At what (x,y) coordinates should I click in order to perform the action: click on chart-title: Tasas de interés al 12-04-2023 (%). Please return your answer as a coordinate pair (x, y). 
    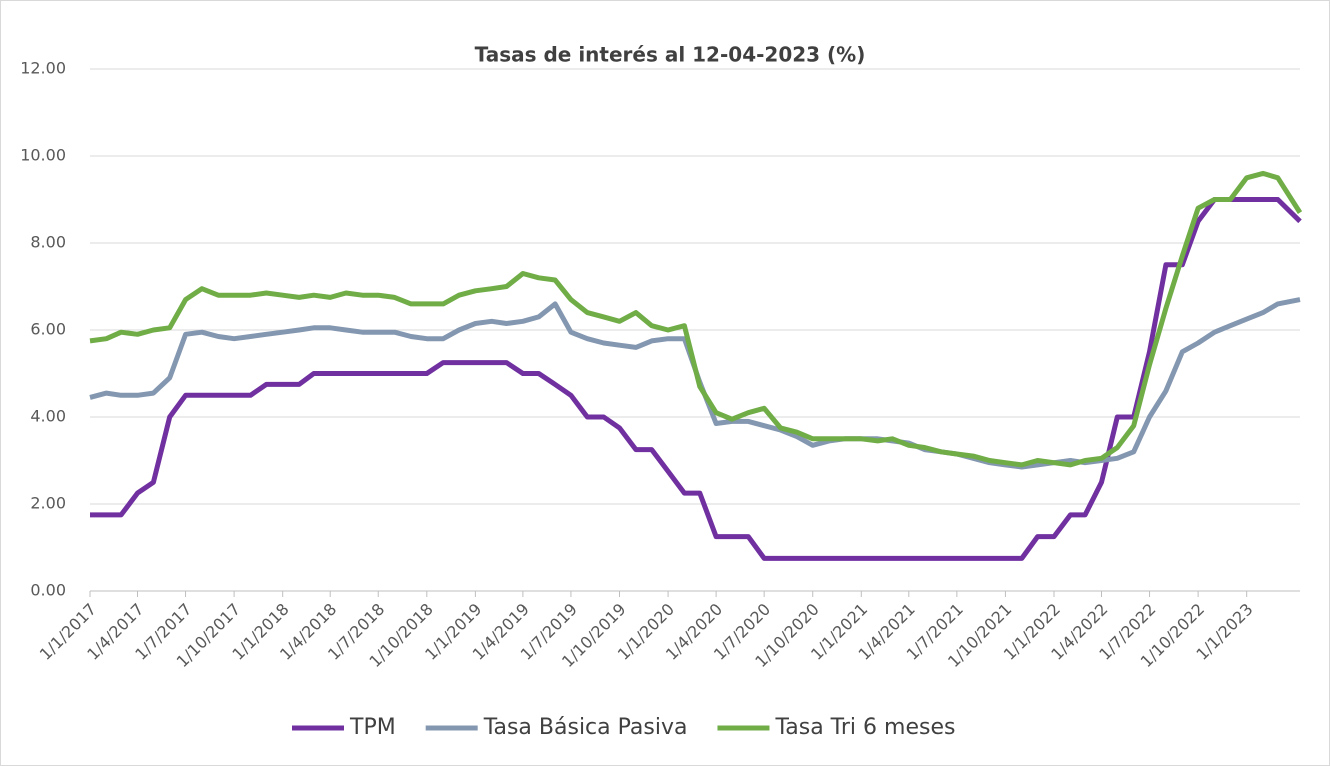
    Looking at the image, I should click on (670, 55).